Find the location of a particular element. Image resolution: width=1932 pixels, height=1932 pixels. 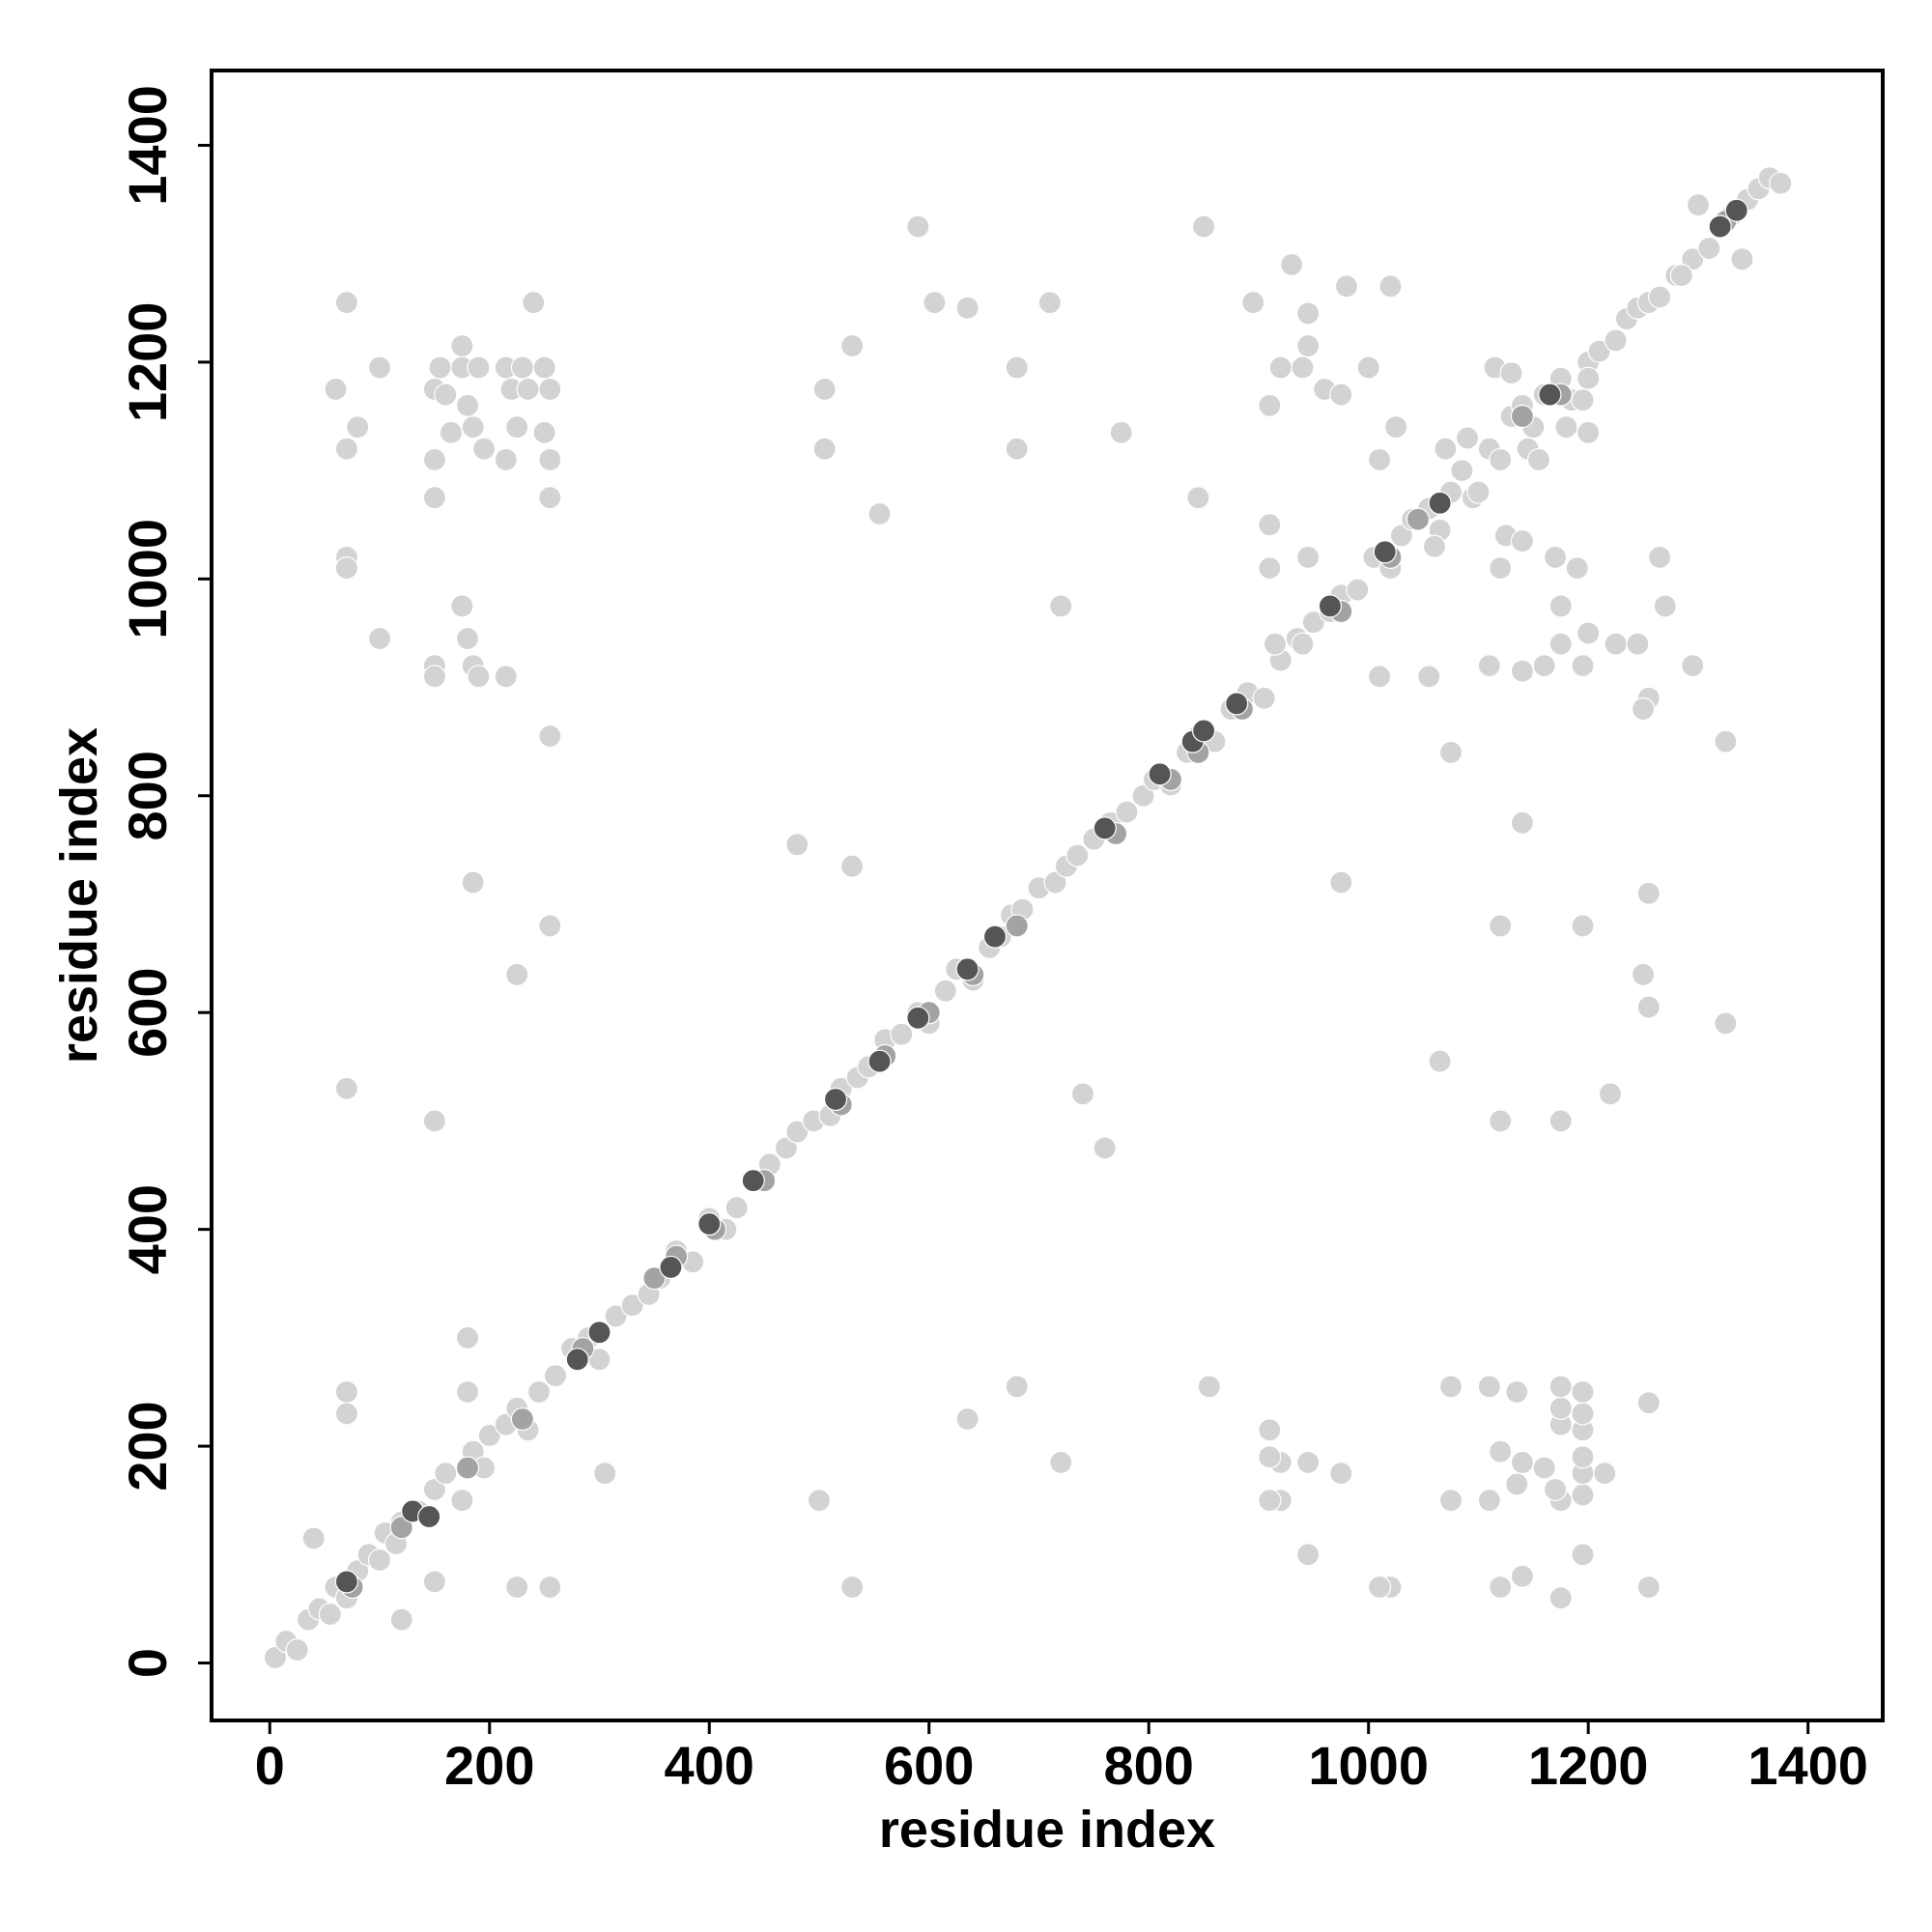

y-tick-label: 800 is located at coordinates (147, 795).